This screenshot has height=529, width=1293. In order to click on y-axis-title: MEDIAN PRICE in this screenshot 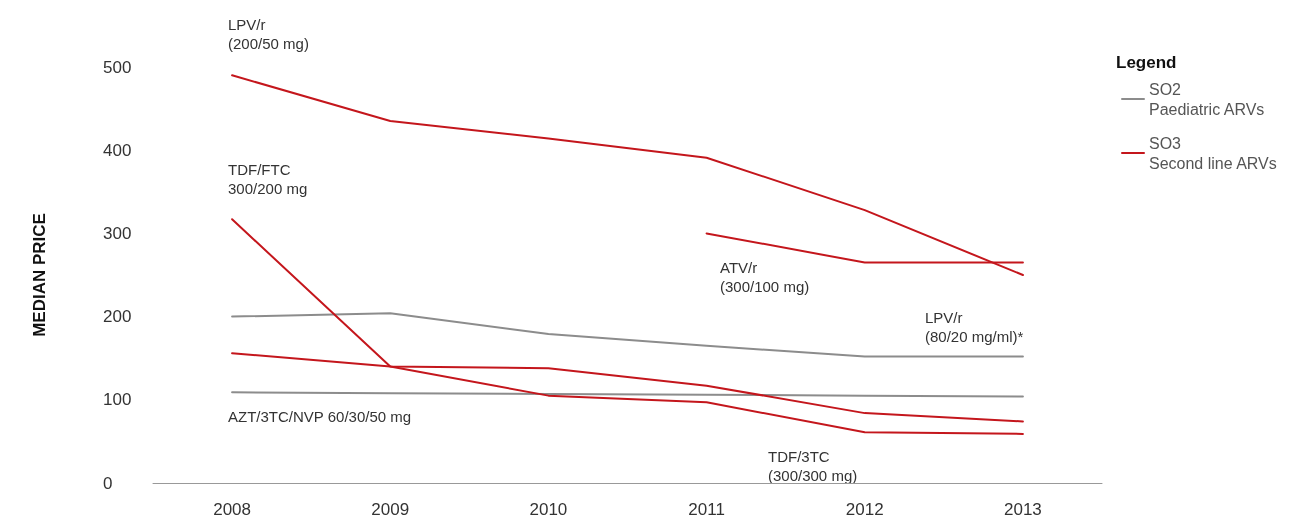, I will do `click(39, 275)`.